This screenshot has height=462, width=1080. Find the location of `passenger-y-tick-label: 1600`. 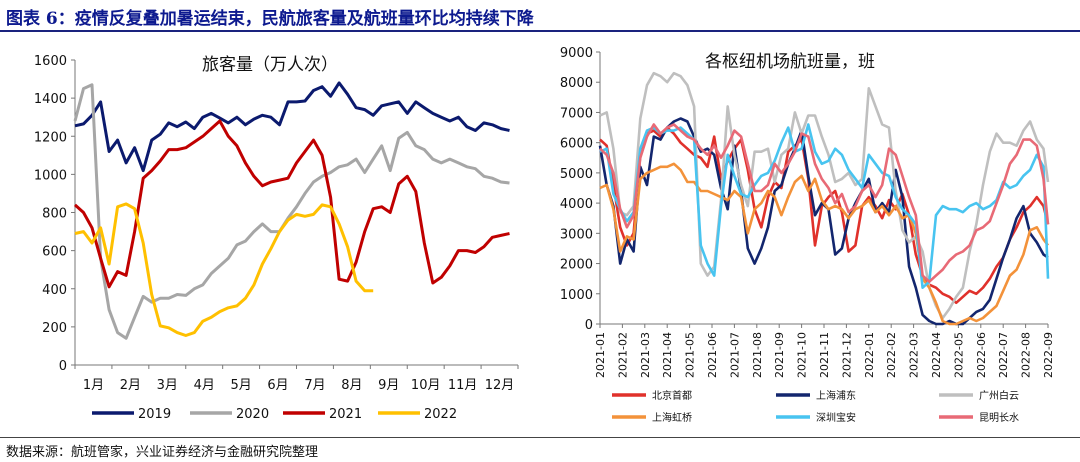

passenger-y-tick-label: 1600 is located at coordinates (50, 61).